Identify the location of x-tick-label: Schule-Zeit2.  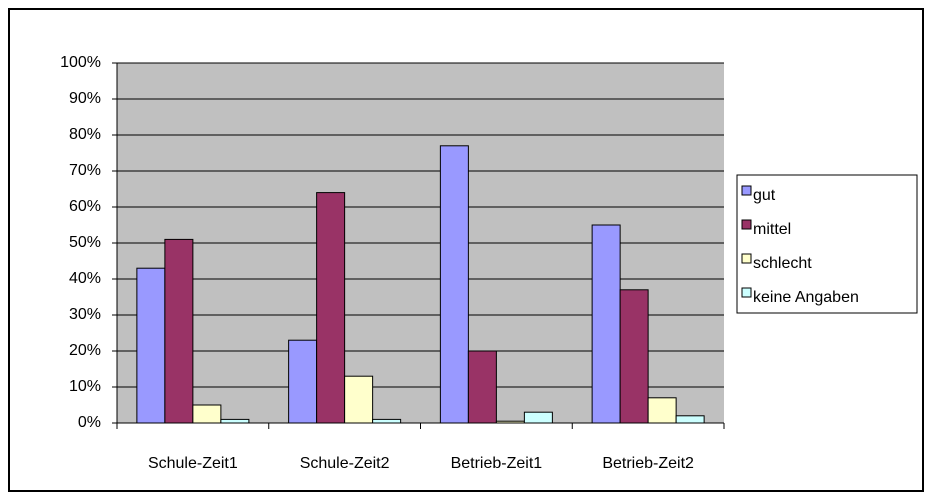
(345, 463).